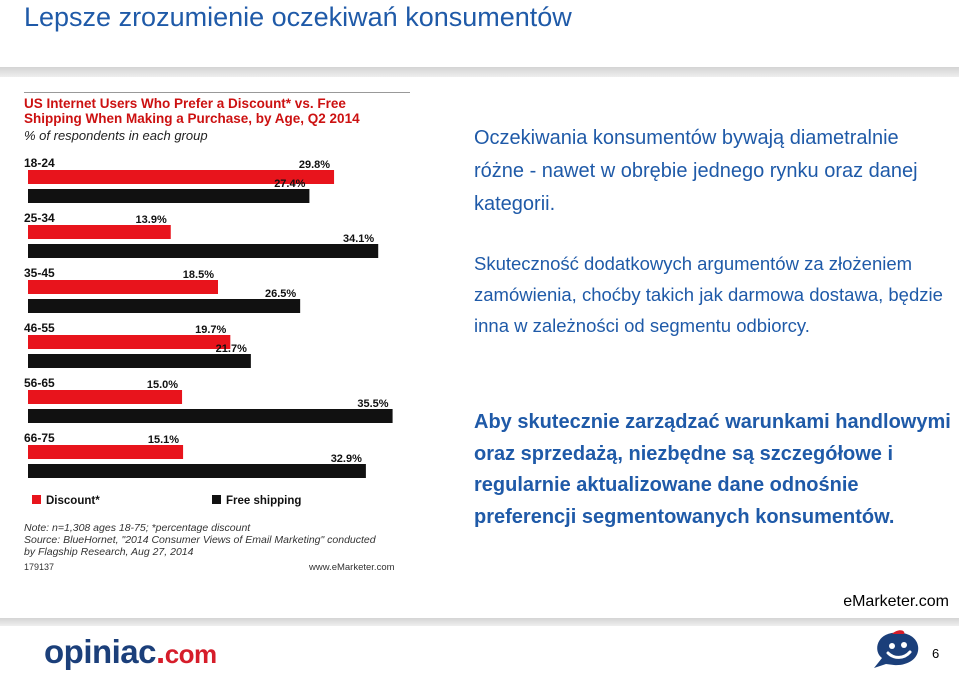  Describe the element at coordinates (896, 649) in the screenshot. I see `smiley-mascot-icon` at that location.